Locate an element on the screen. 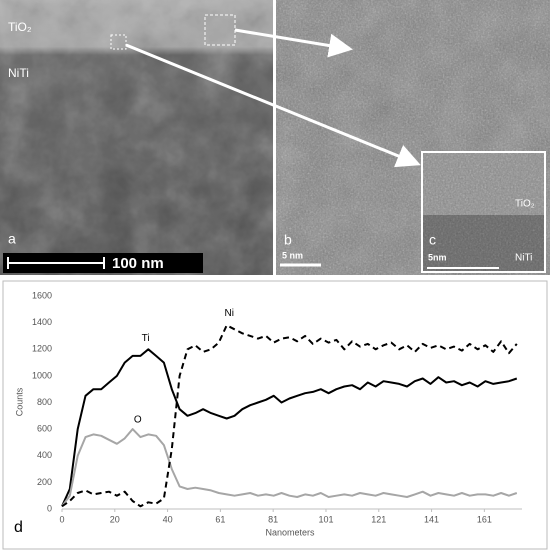  x-tick-label: 20 is located at coordinates (115, 519).